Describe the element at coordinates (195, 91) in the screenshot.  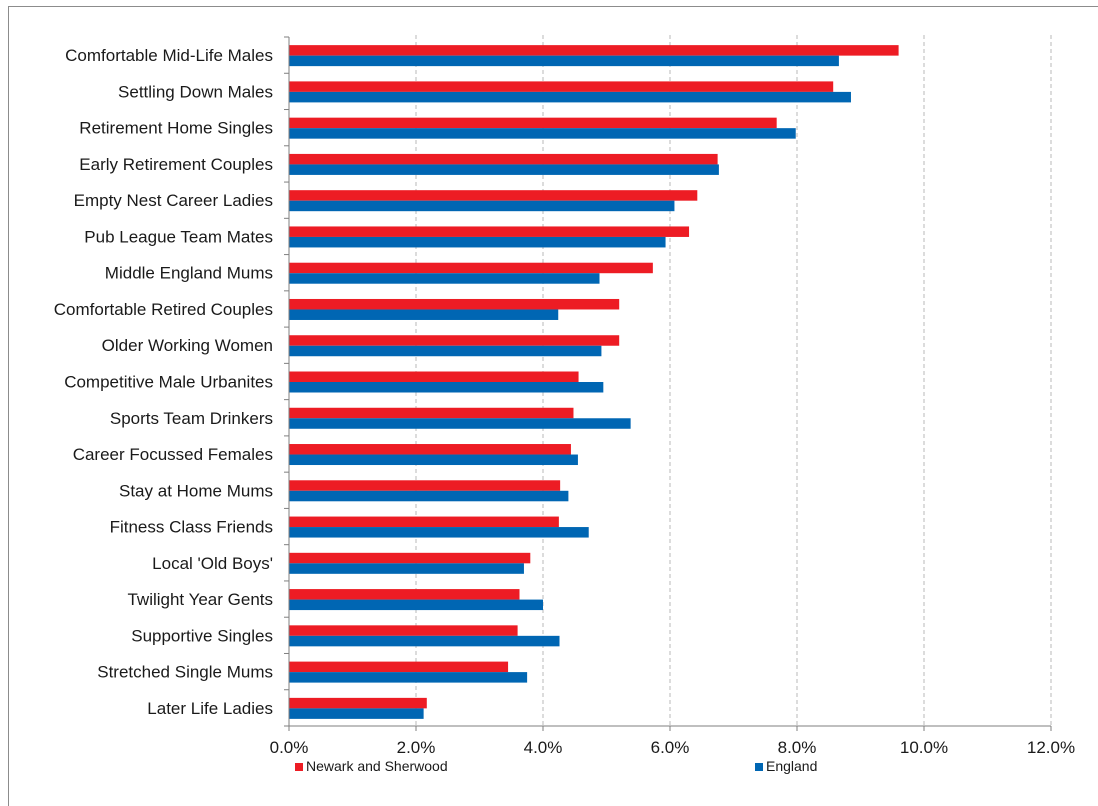
I see `category-label: Settling Down Males` at that location.